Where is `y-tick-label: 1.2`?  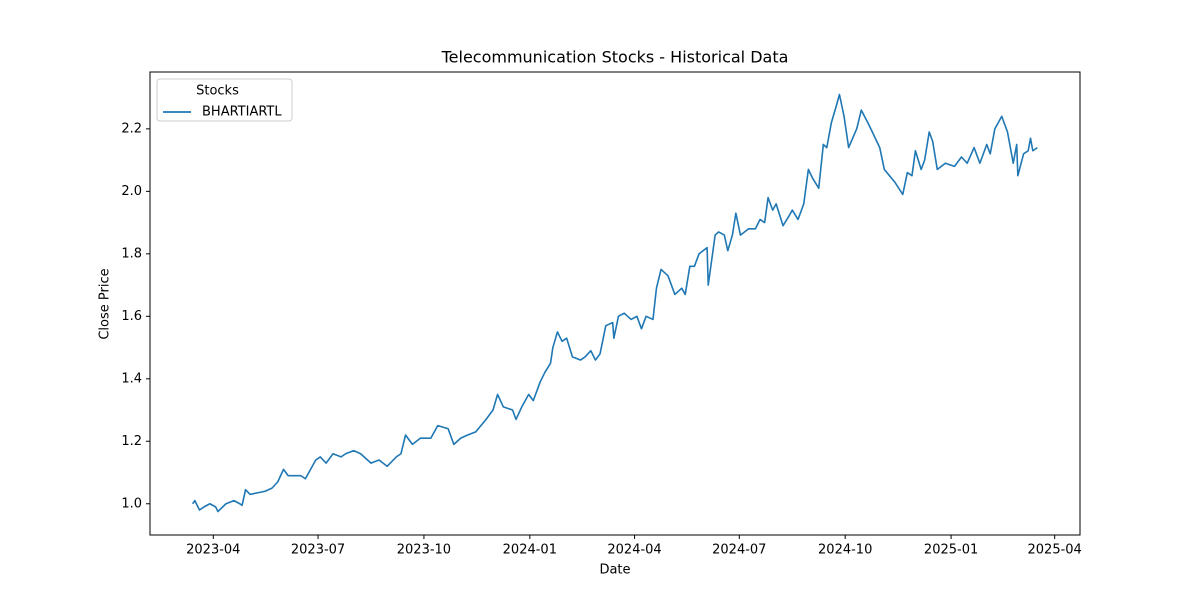
y-tick-label: 1.2 is located at coordinates (131, 441).